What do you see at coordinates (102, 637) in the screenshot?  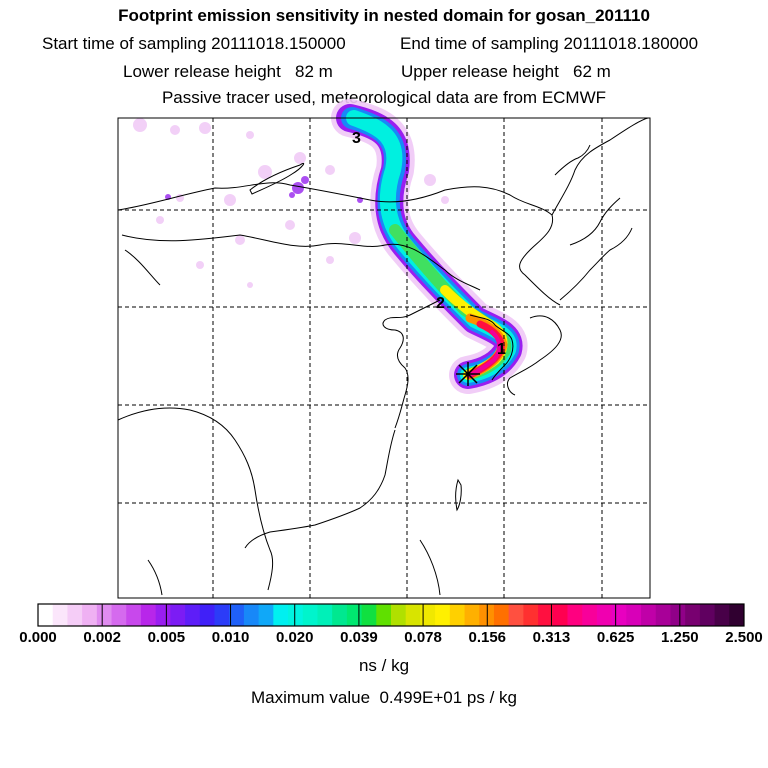 I see `colorbar-tick-label: 0.002` at bounding box center [102, 637].